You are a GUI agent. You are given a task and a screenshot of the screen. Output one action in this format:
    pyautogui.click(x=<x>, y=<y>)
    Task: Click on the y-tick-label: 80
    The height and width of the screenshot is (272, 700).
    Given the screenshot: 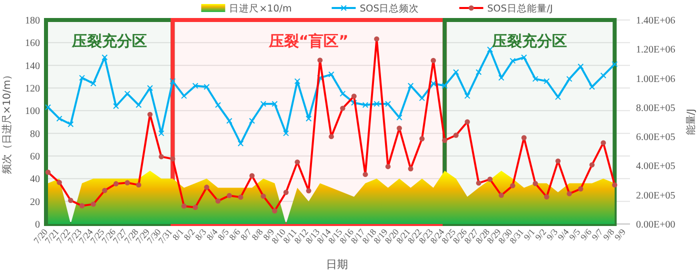 What is the action you would take?
    pyautogui.click(x=35, y=134)
    